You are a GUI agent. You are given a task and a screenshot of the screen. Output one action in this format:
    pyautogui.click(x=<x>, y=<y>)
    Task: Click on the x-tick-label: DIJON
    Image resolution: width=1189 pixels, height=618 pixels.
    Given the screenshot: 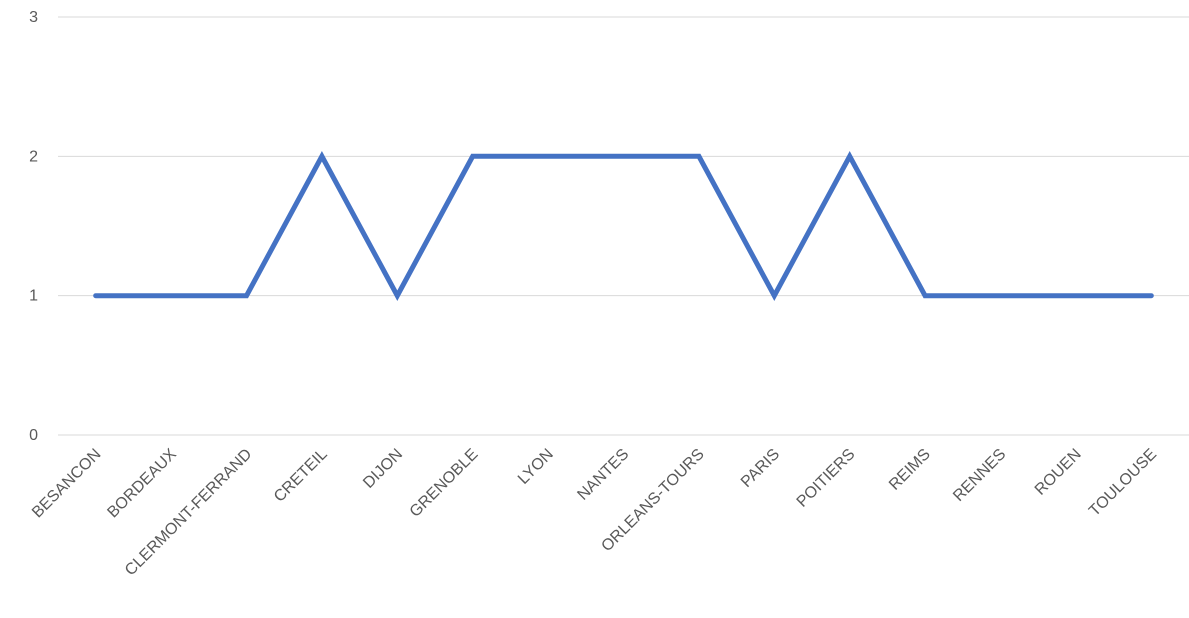 What is the action you would take?
    pyautogui.click(x=383, y=469)
    